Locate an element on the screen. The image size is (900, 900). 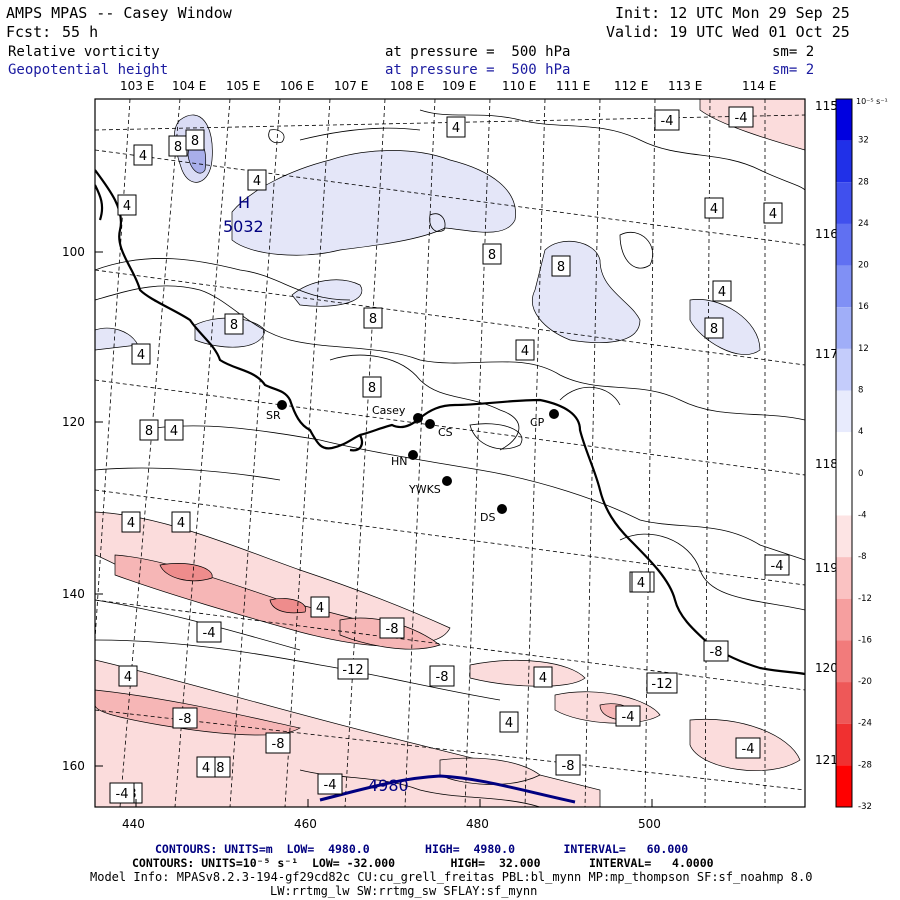
y-tick-label: 120 is located at coordinates (73, 422).